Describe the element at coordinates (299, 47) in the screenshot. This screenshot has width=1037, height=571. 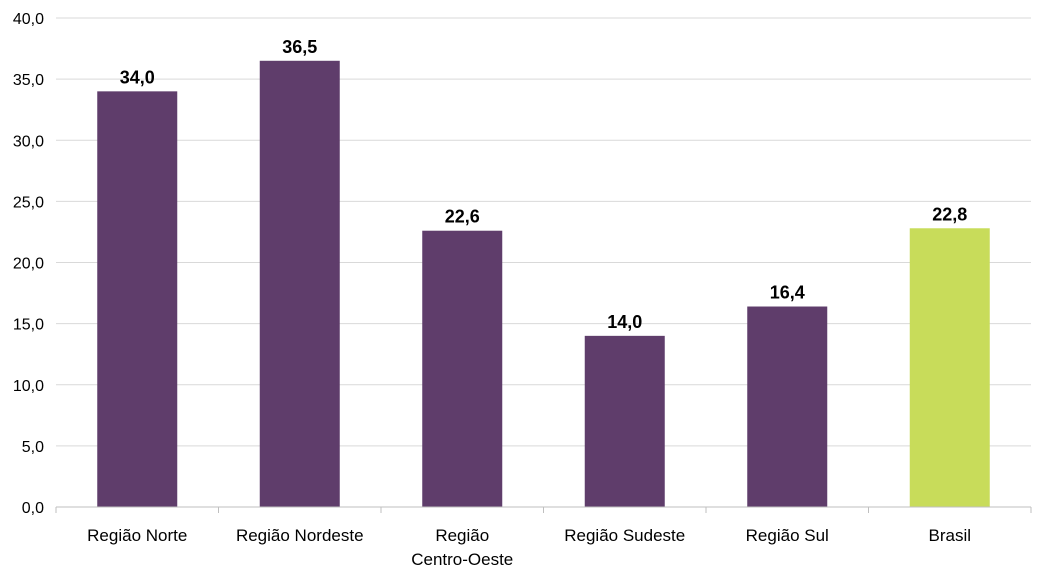
I see `data-label: 36,5` at that location.